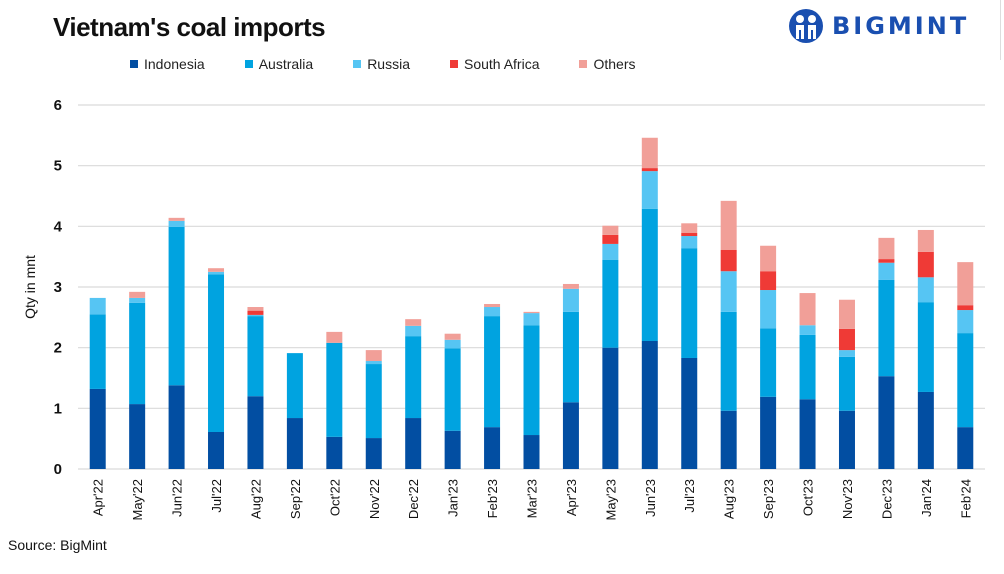  What do you see at coordinates (381, 64) in the screenshot?
I see `legend-item: Russia` at bounding box center [381, 64].